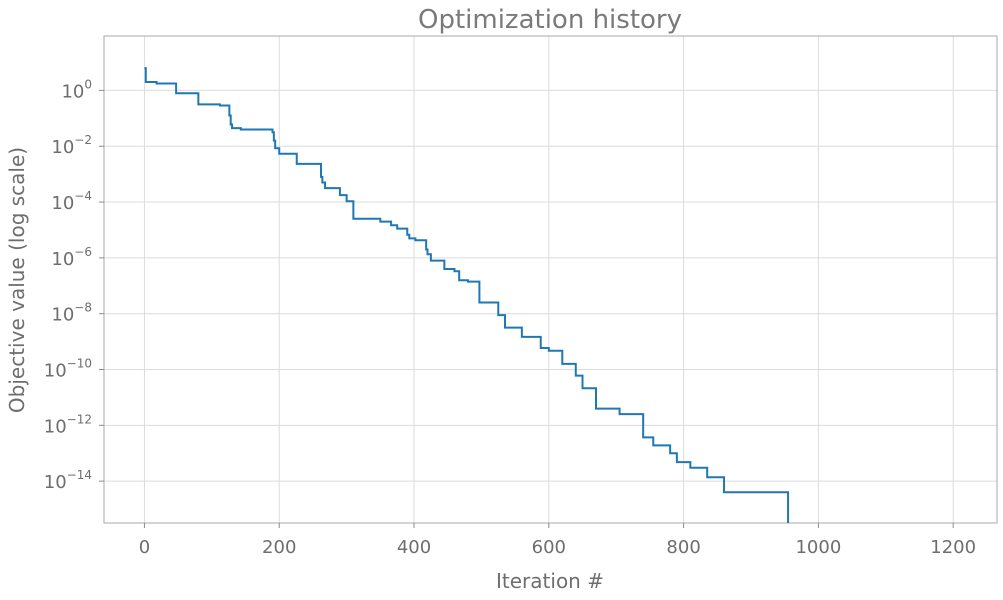 This screenshot has width=1003, height=600. What do you see at coordinates (71, 201) in the screenshot?
I see `y-tick-label: 10⁻⁴` at bounding box center [71, 201].